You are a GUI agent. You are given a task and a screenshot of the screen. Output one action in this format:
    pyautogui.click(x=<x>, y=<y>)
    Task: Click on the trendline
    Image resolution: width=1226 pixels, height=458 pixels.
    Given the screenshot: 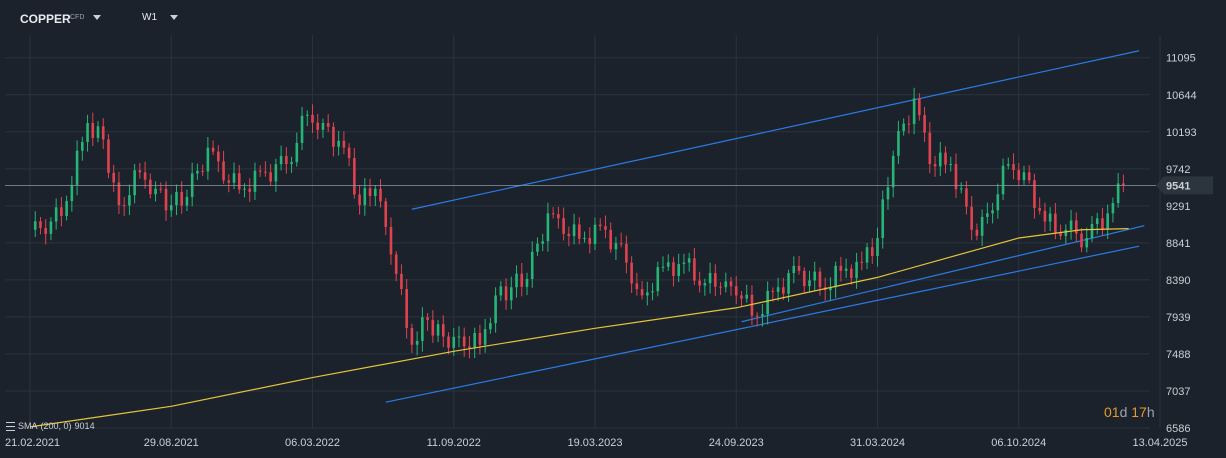 What is the action you would take?
    pyautogui.click(x=943, y=274)
    